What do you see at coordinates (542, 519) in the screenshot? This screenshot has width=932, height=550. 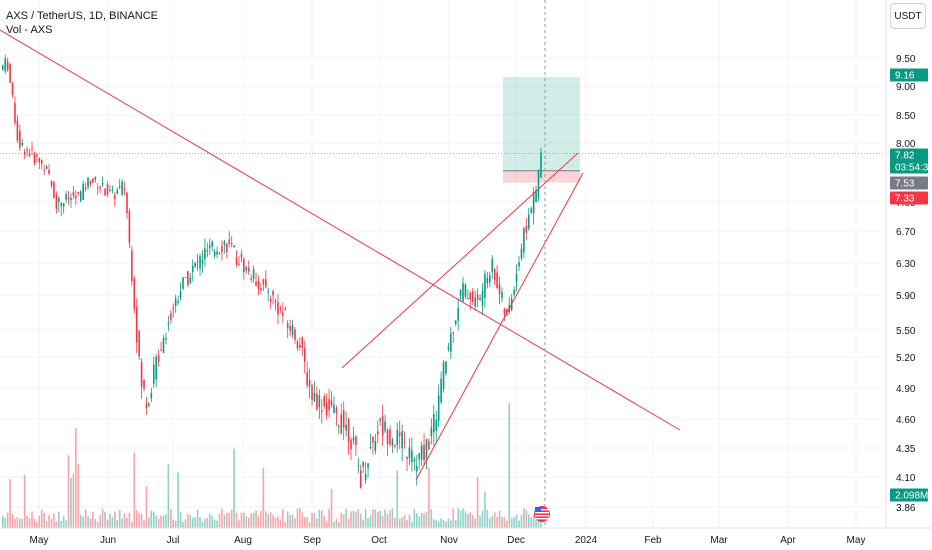 I see `us-flag-icon-stripe` at bounding box center [542, 519].